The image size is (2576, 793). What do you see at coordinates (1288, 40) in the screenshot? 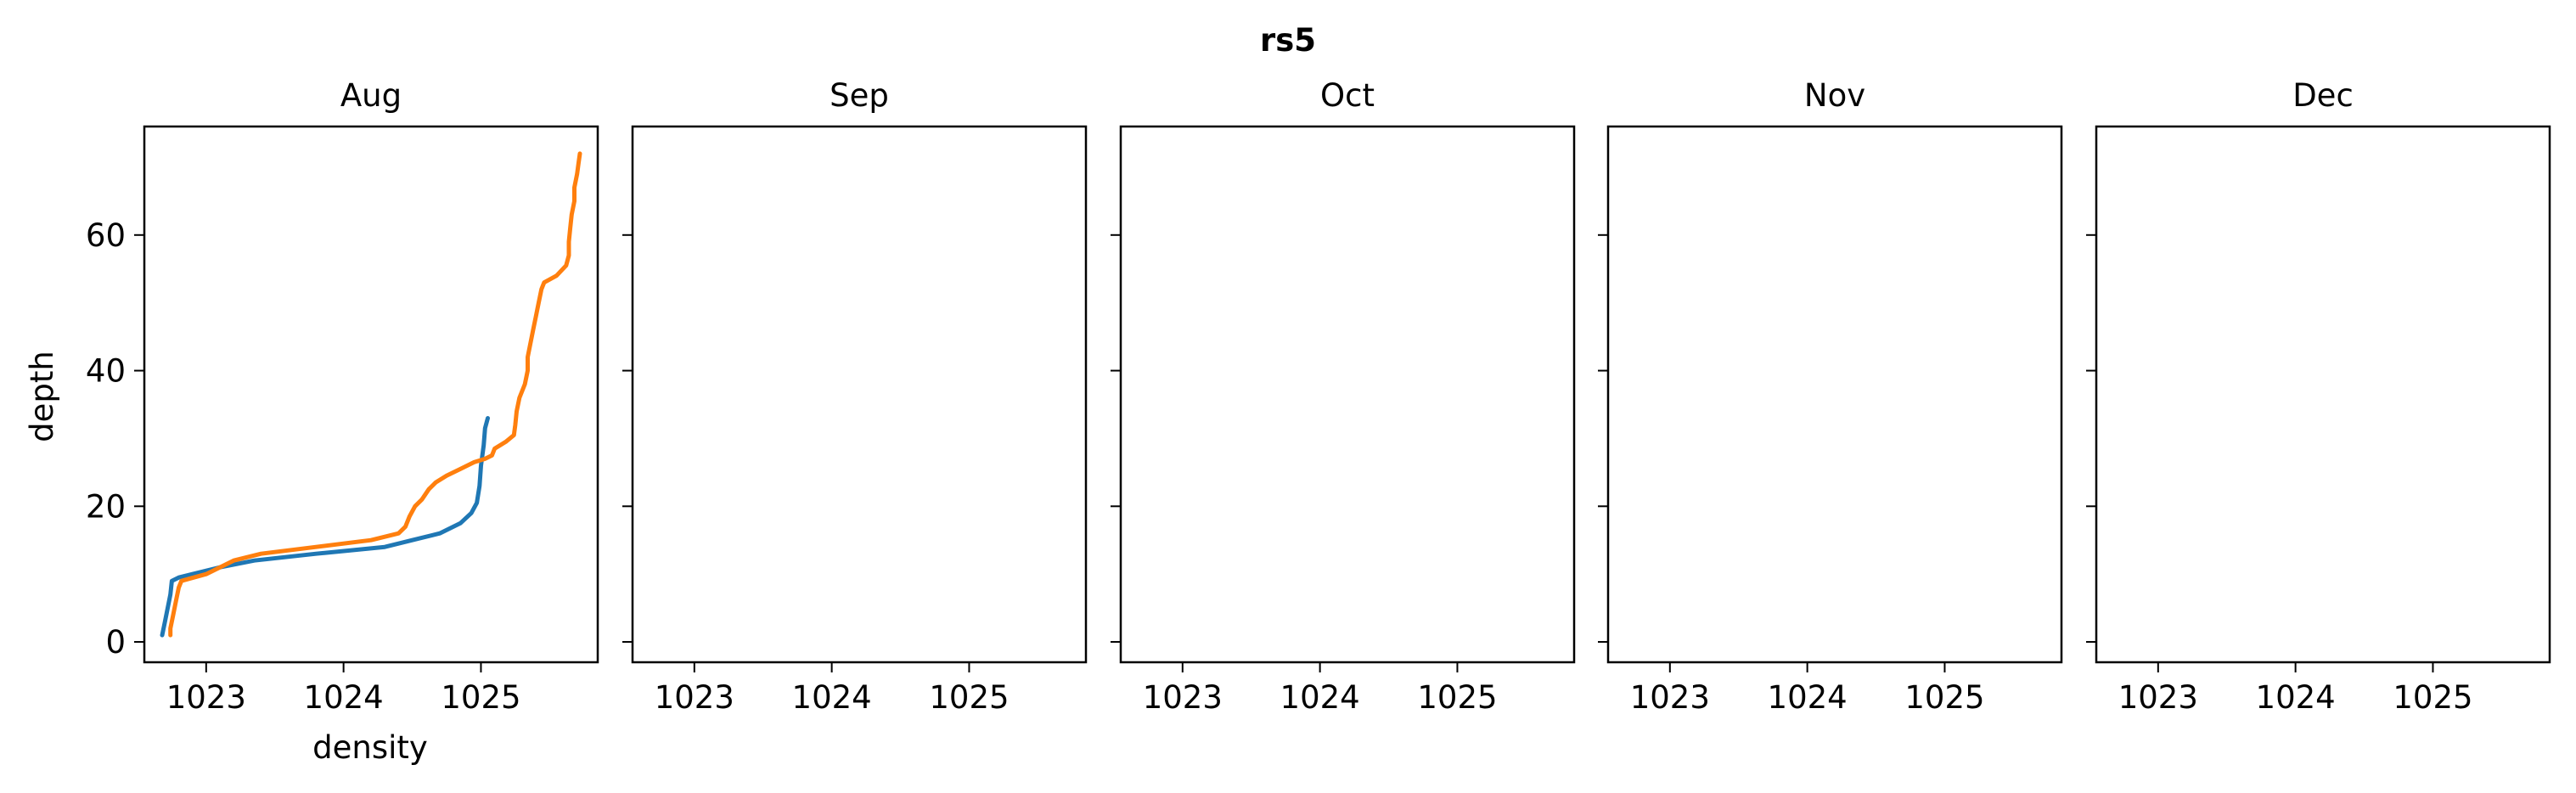
I see `figure-title: rs5` at bounding box center [1288, 40].